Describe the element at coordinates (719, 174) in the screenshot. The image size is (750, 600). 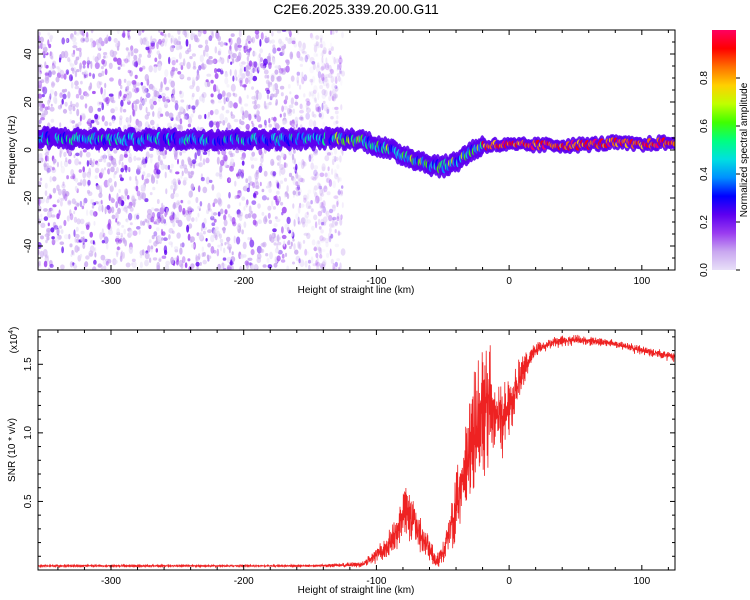
I see `colorbar-ticks: 0.00.20.40.60.8` at that location.